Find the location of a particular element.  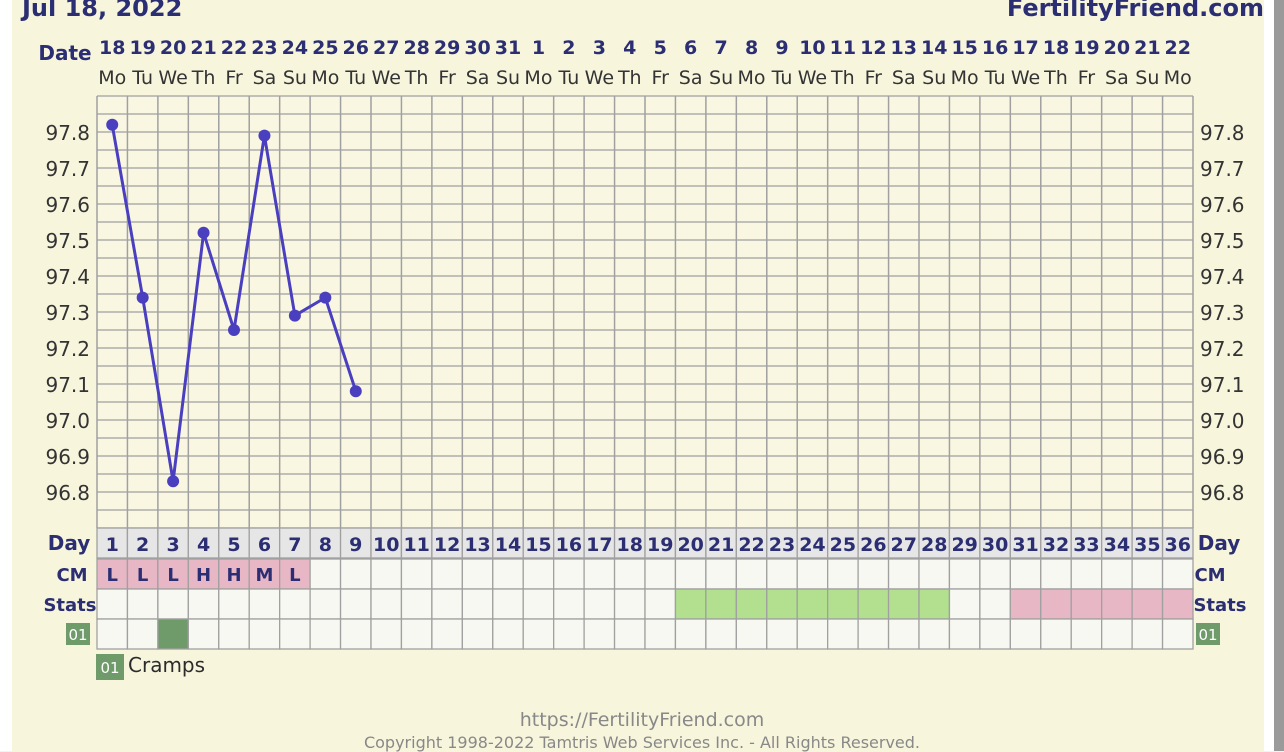

cycle-day-label: 15 is located at coordinates (538, 545).